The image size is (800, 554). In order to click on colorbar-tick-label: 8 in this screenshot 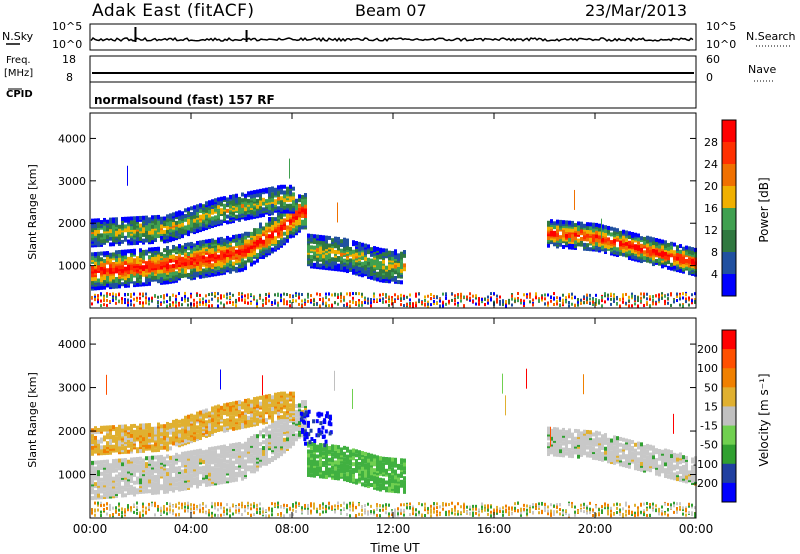, I will do `click(714, 252)`.